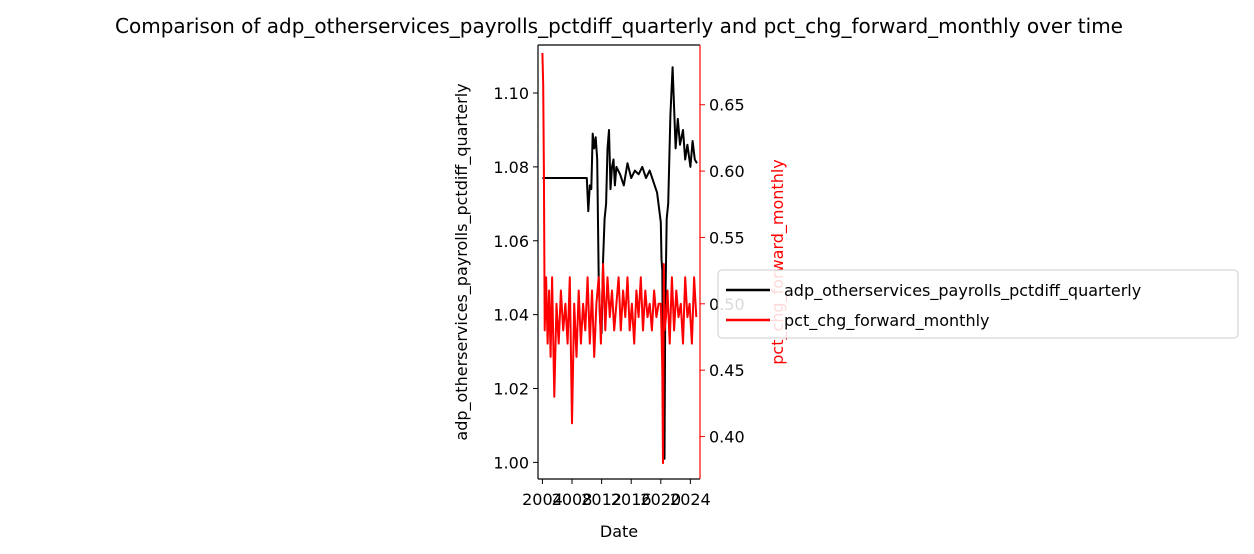 The height and width of the screenshot is (554, 1254). Describe the element at coordinates (727, 171) in the screenshot. I see `y-right-tick-label: 0.60` at that location.